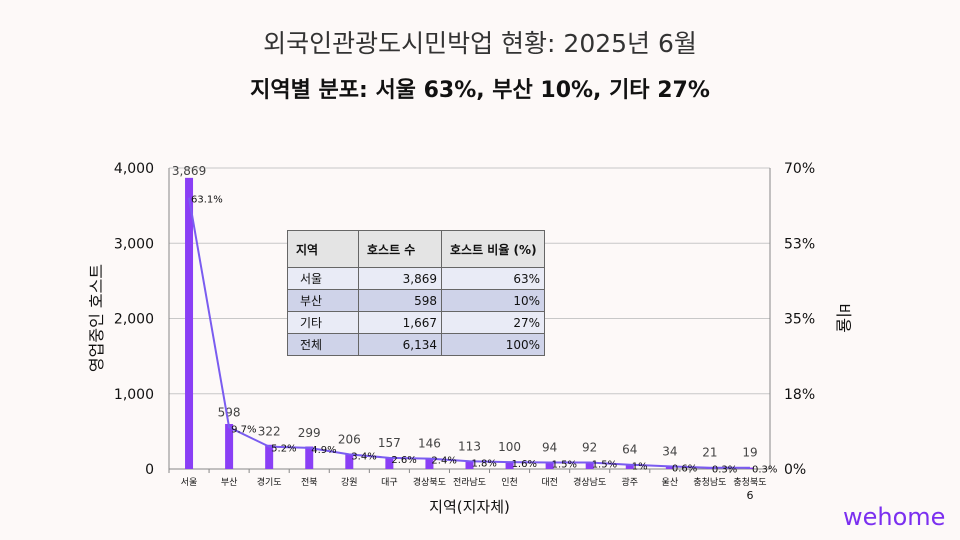 The width and height of the screenshot is (960, 540). What do you see at coordinates (349, 439) in the screenshot?
I see `bar-value-label: 206` at bounding box center [349, 439].